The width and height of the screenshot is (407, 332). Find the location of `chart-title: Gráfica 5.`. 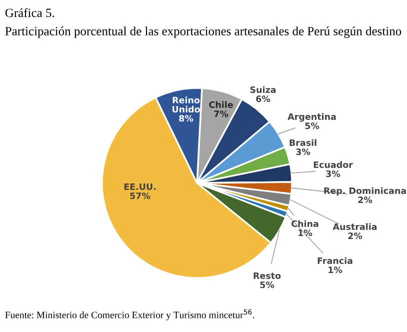

chart-title: Gráfica 5. is located at coordinates (29, 13).